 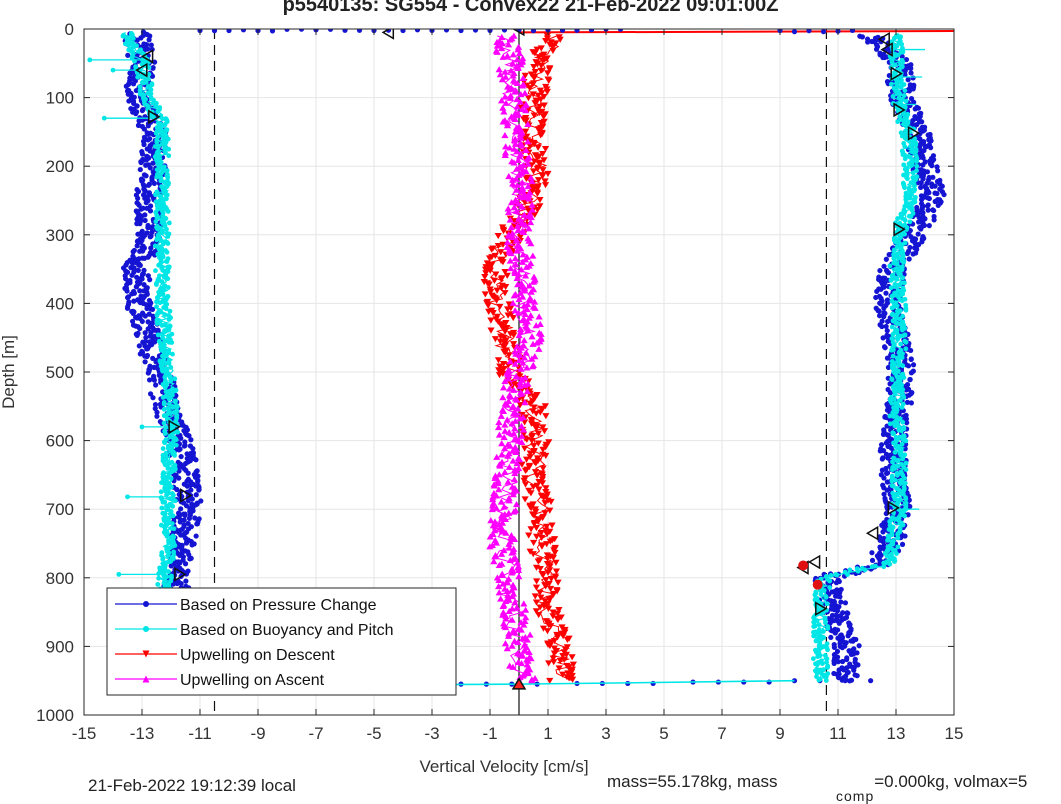 What do you see at coordinates (84, 733) in the screenshot?
I see `x-tick-label: -15` at bounding box center [84, 733].